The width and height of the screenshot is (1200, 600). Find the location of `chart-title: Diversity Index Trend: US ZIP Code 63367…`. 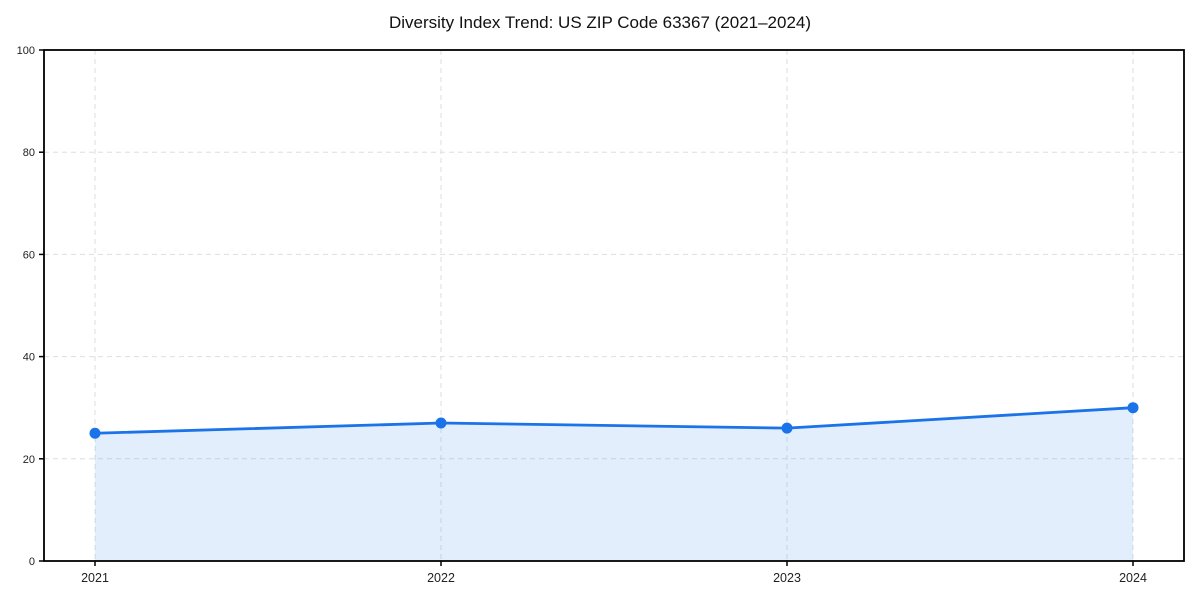

chart-title: Diversity Index Trend: US ZIP Code 63367… is located at coordinates (600, 22).